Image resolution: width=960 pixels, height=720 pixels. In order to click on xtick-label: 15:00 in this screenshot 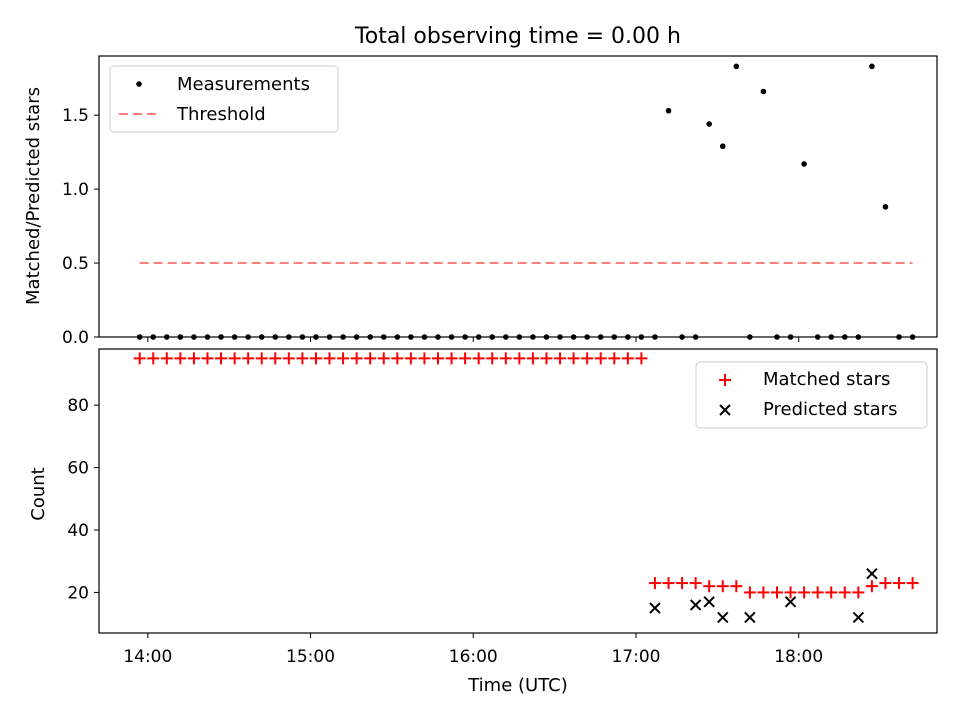, I will do `click(310, 657)`.